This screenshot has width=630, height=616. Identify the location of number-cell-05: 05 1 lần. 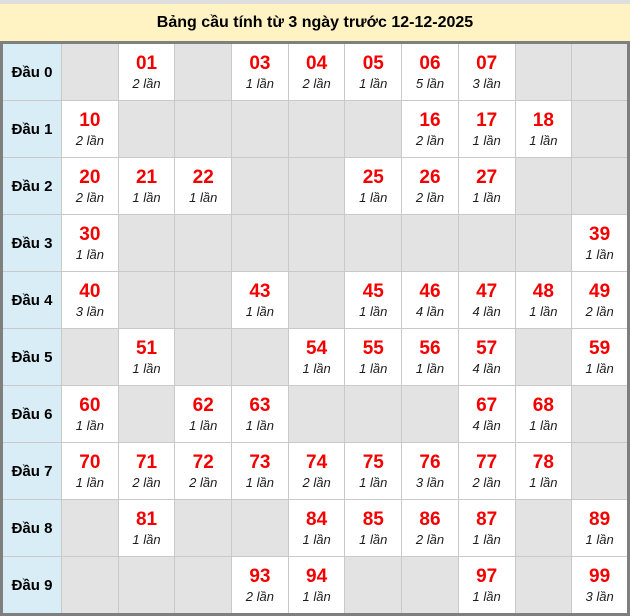
(373, 71).